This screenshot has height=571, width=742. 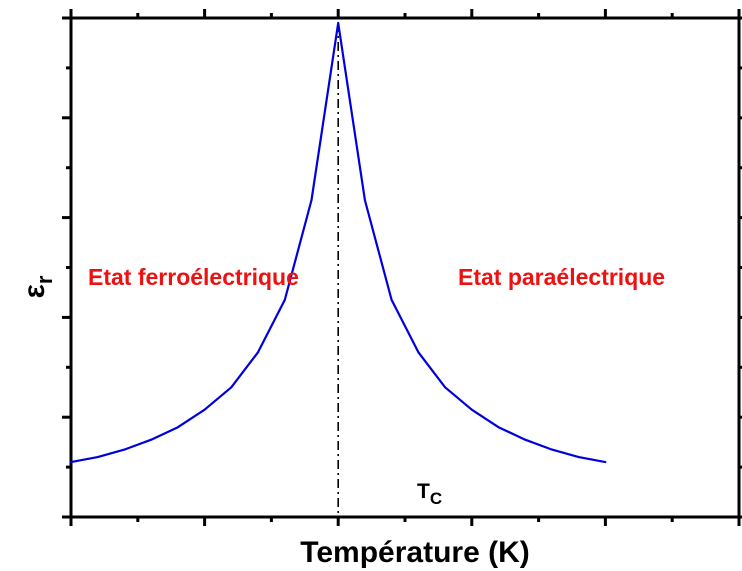 What do you see at coordinates (414, 552) in the screenshot?
I see `x-axis-title: Température (K)` at bounding box center [414, 552].